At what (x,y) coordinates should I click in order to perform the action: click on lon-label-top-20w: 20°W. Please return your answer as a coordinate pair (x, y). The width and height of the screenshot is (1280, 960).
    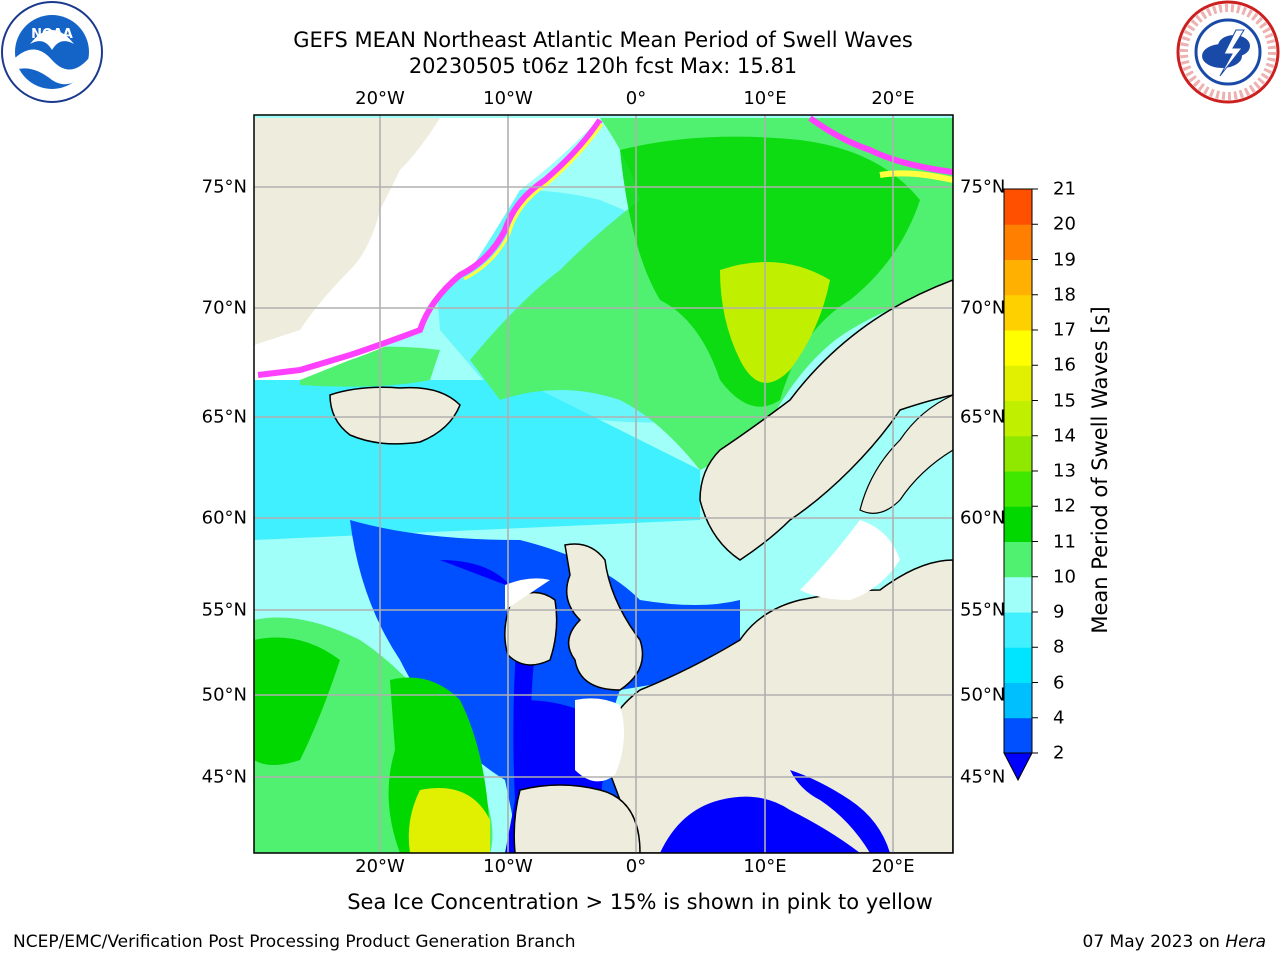
    Looking at the image, I should click on (380, 98).